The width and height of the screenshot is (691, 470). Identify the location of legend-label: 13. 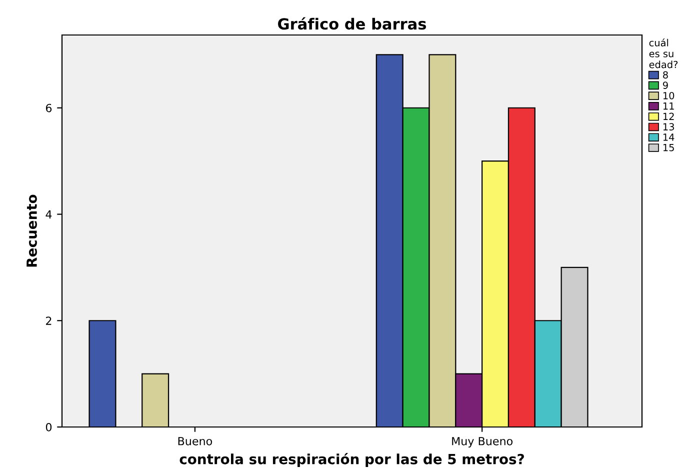
(668, 126).